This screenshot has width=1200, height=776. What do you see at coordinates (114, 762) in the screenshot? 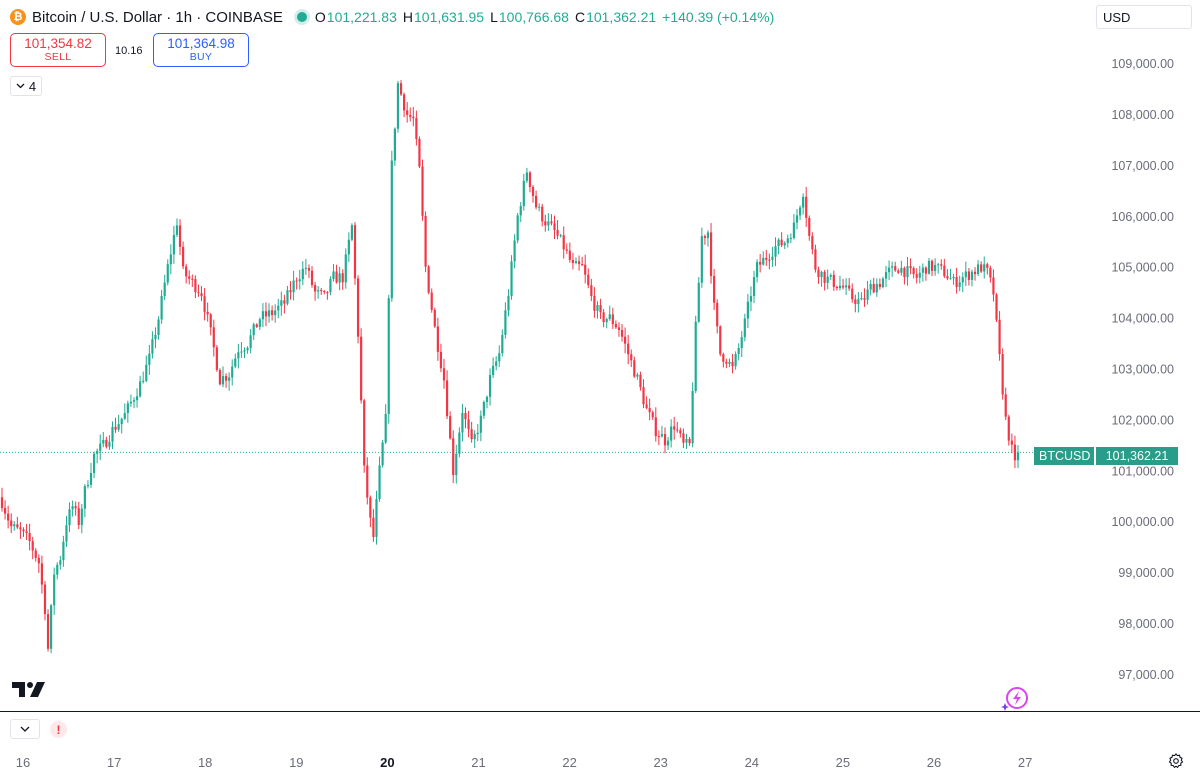
I see `x-axis-tick-label: 17` at bounding box center [114, 762].